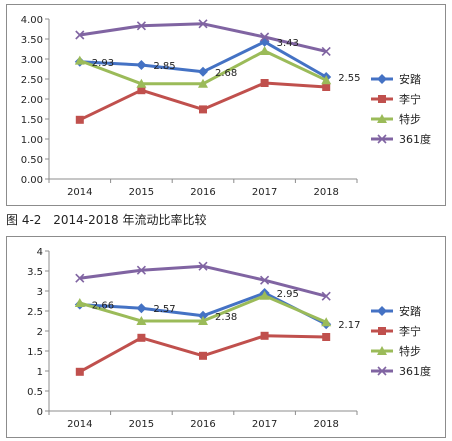 The image size is (452, 441). I want to click on chart-1-y-axis-labels: 0.00 0.50 1.00 1.50 2.00 2.50 3.00 3.50 4.00, so click(32, 100).